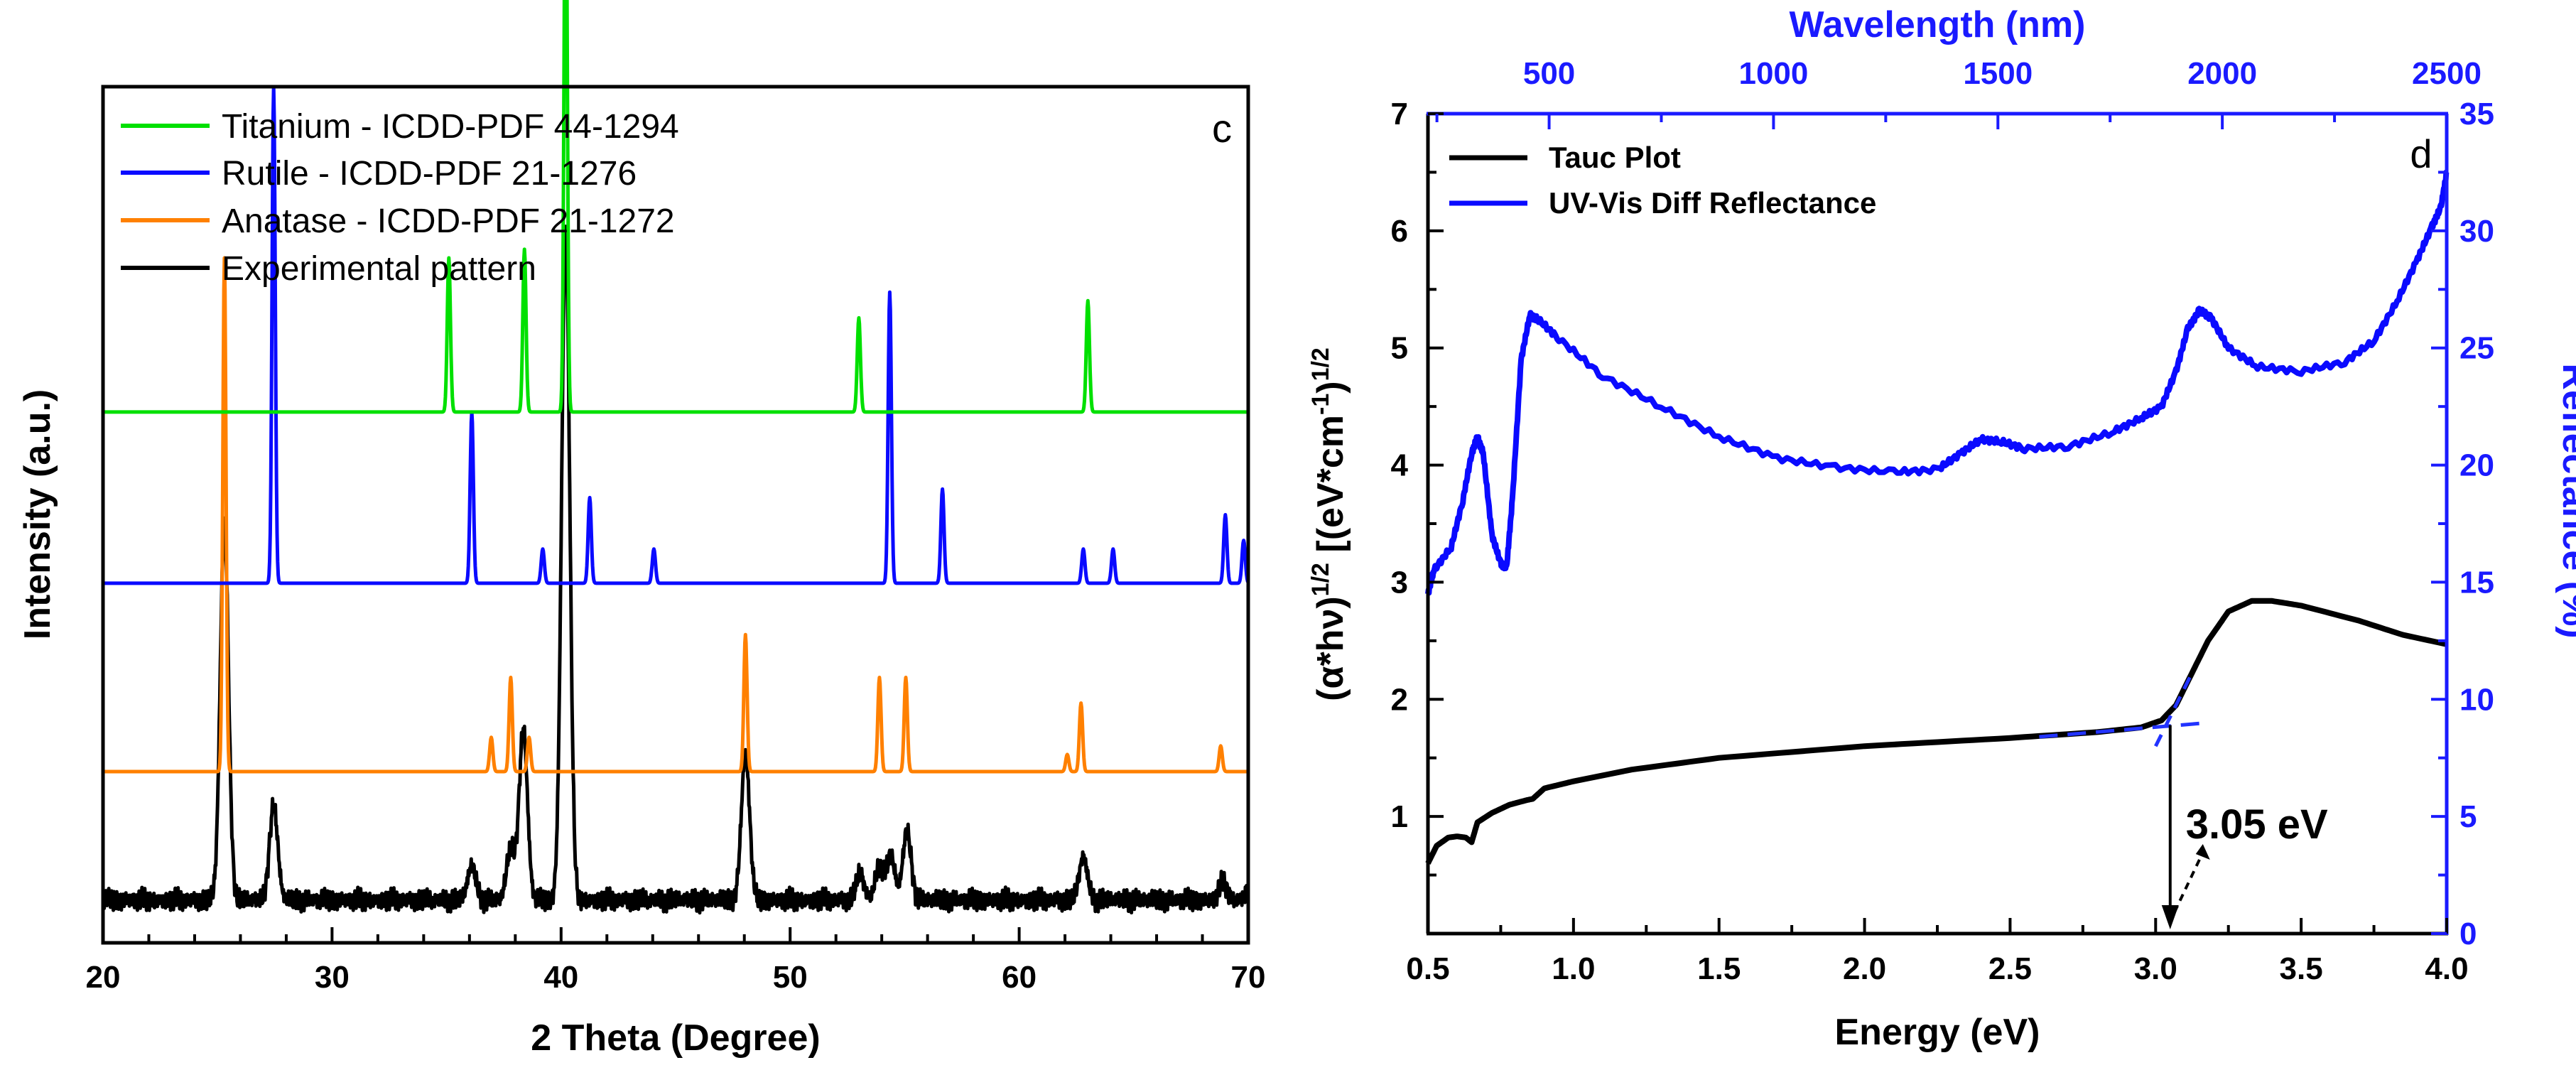  Describe the element at coordinates (1399, 114) in the screenshot. I see `y-tick-label: 7` at that location.